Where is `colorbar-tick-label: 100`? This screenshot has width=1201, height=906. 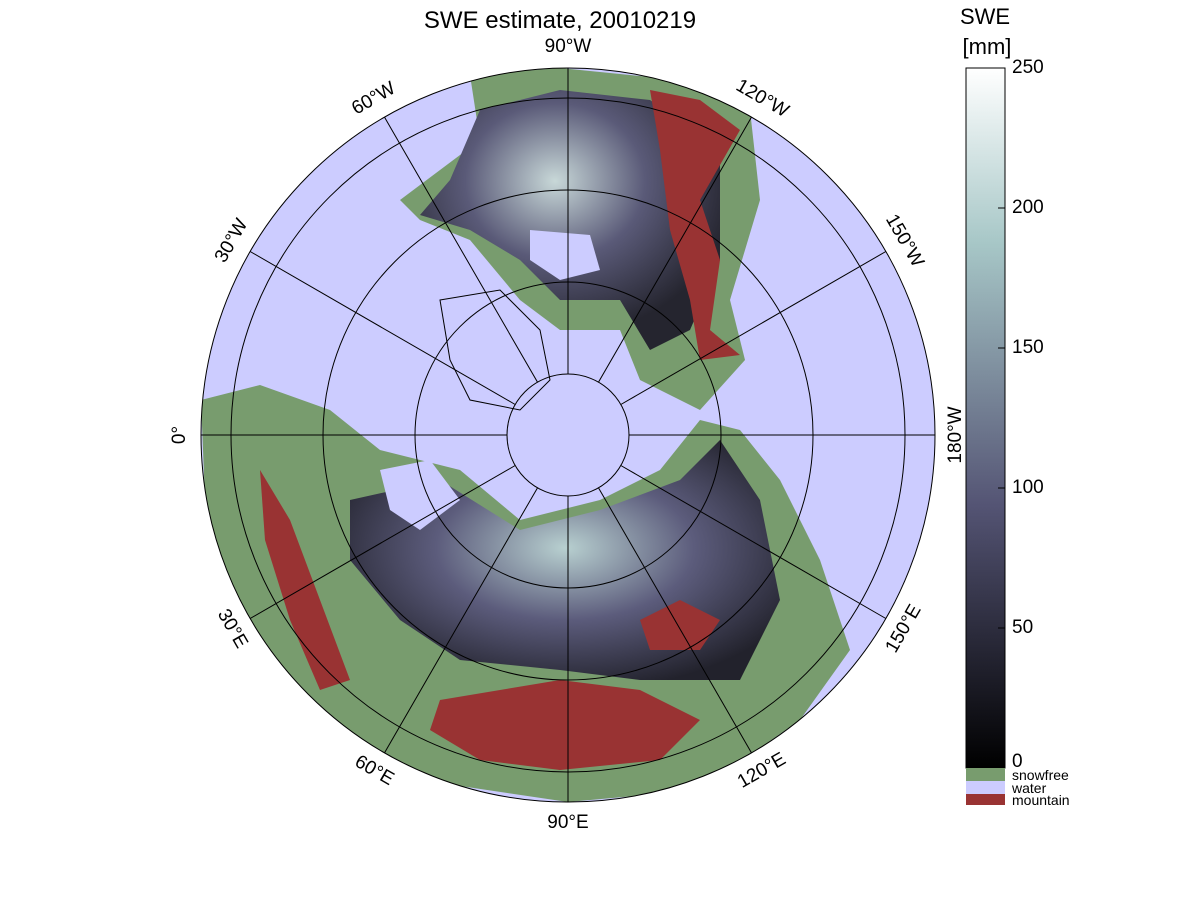
colorbar-tick-label: 100 is located at coordinates (1028, 487).